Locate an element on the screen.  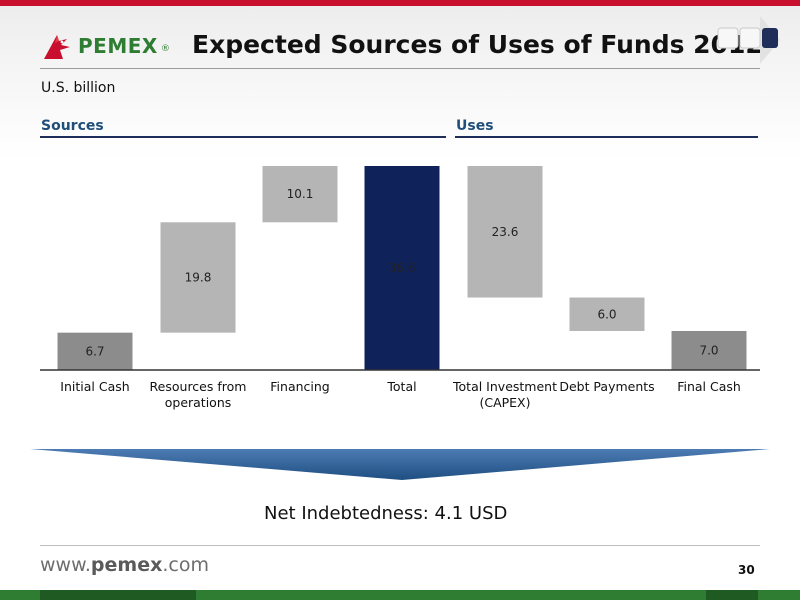
data-label-total: 36.6 is located at coordinates (402, 268).